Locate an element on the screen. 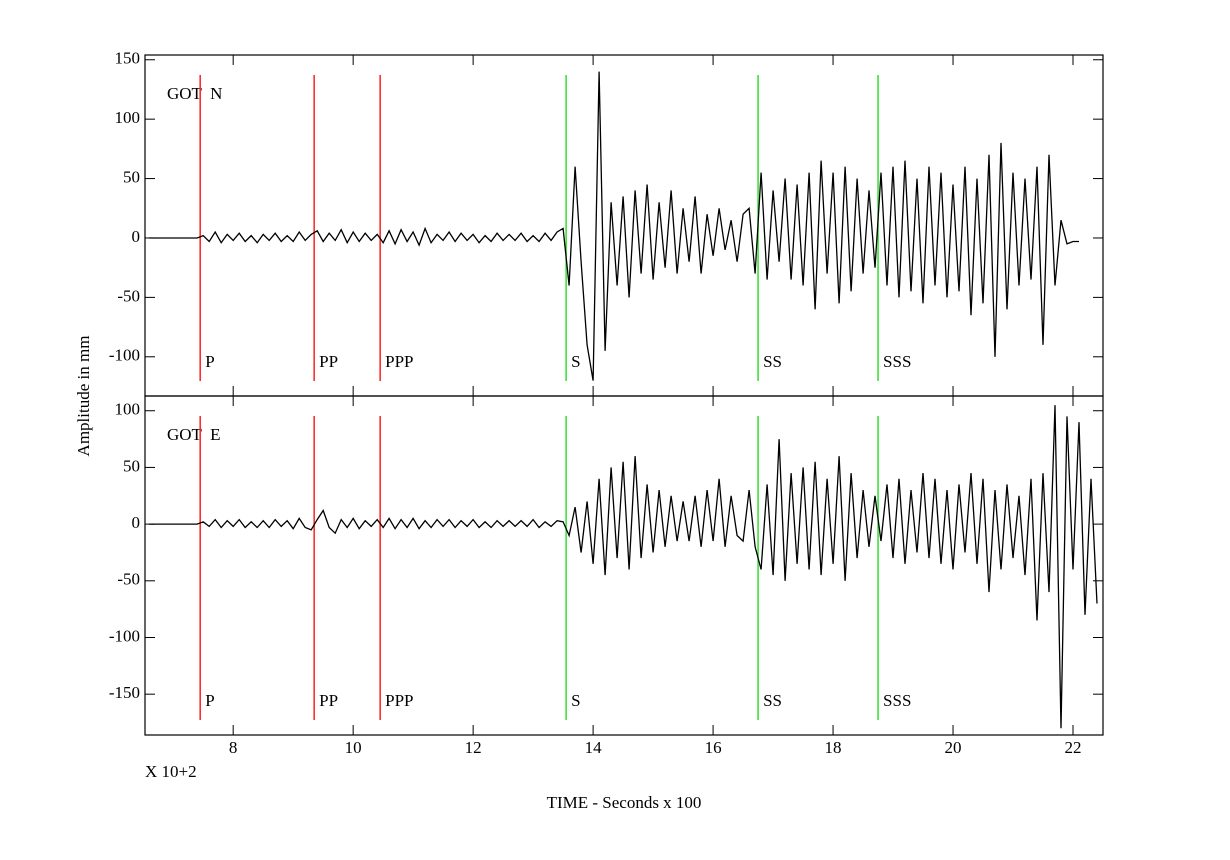  y-tick-label: 150 is located at coordinates (128, 58).